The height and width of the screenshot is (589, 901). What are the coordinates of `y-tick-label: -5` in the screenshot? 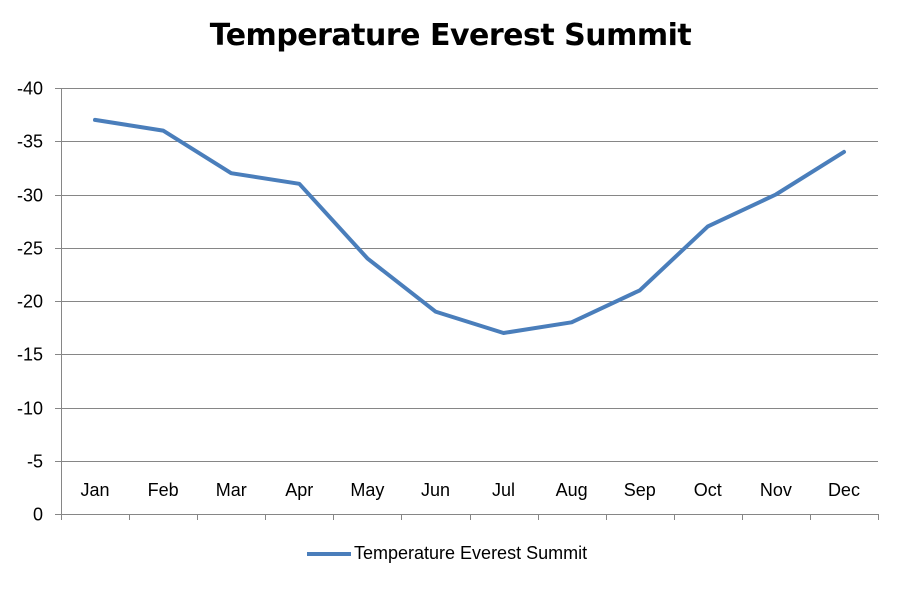 It's located at (35, 462).